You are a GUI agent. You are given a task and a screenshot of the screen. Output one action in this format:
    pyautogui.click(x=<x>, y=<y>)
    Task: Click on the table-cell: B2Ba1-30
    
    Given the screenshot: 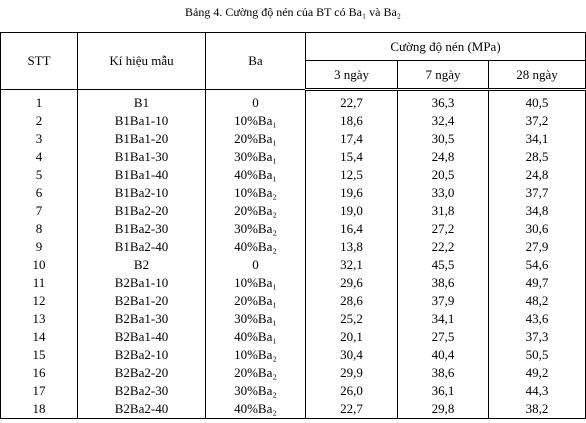 What is the action you would take?
    pyautogui.click(x=141, y=319)
    